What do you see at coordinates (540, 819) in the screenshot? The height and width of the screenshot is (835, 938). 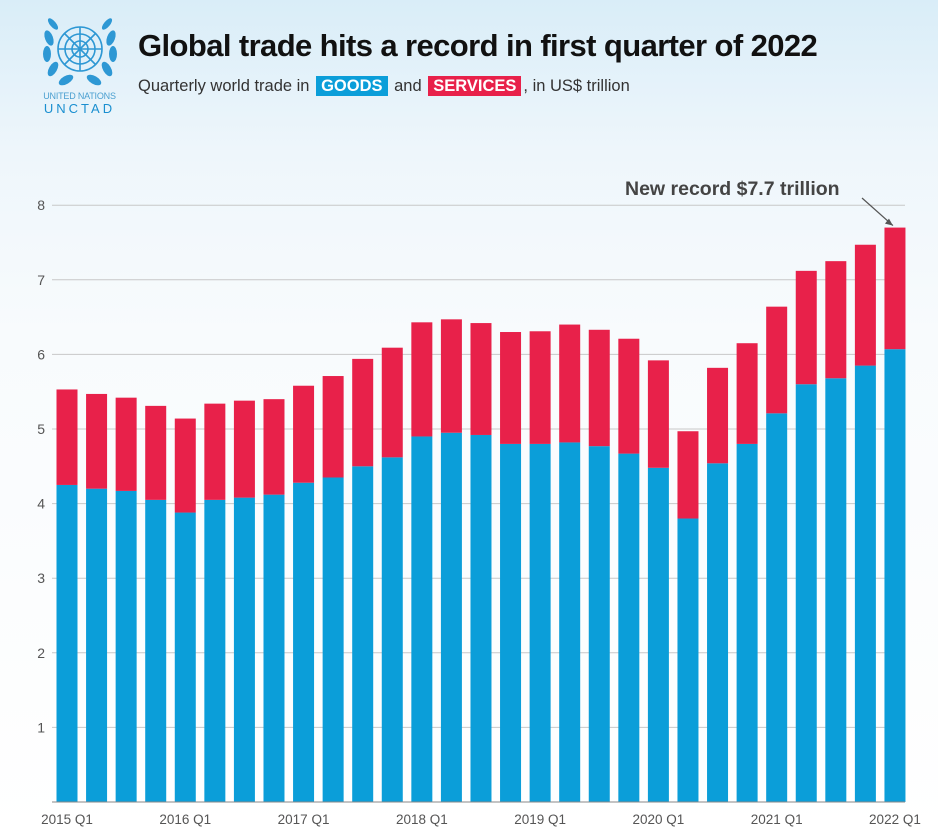 I see `x-tick-label-16: 2019 Q1` at bounding box center [540, 819].